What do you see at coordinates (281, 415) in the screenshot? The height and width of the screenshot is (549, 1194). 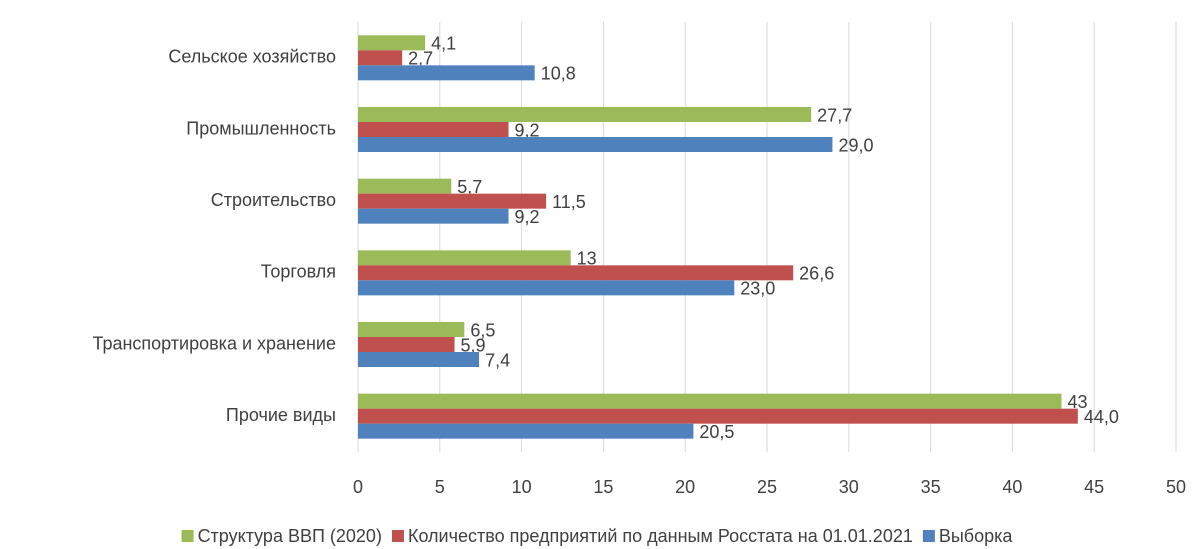 I see `y-tick-label: Прочие виды` at bounding box center [281, 415].